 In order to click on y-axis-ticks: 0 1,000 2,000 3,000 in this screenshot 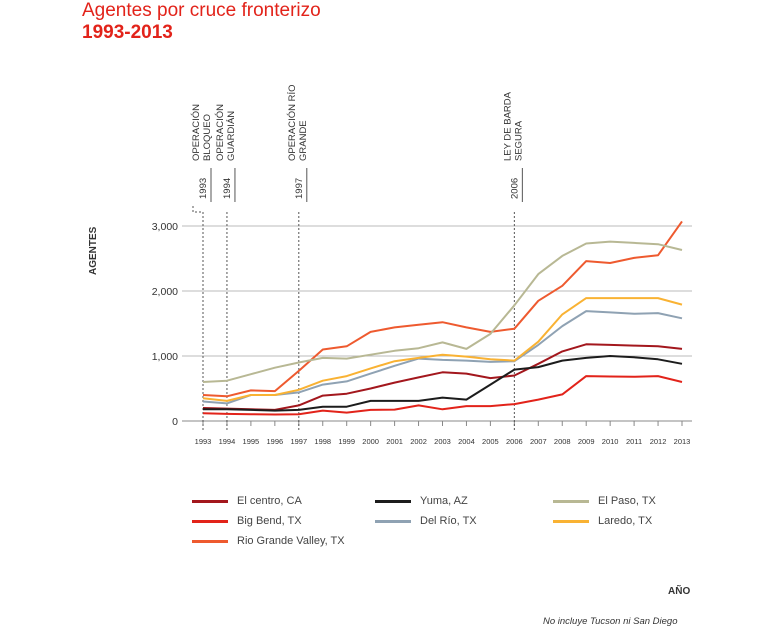, I will do `click(165, 324)`.